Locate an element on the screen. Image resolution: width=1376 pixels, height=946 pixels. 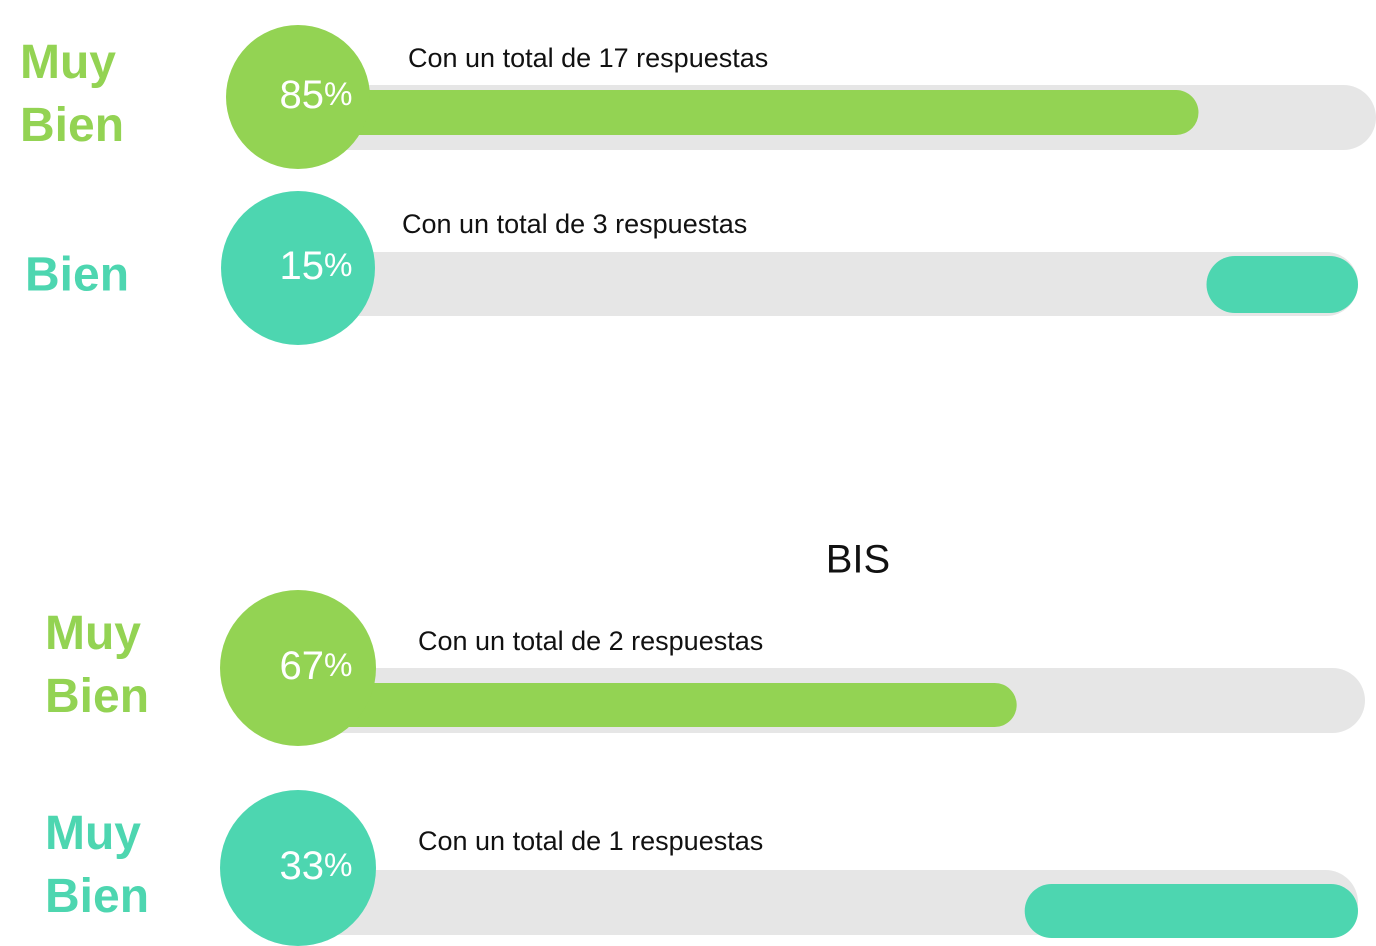
percent-label: 85% is located at coordinates (316, 95).